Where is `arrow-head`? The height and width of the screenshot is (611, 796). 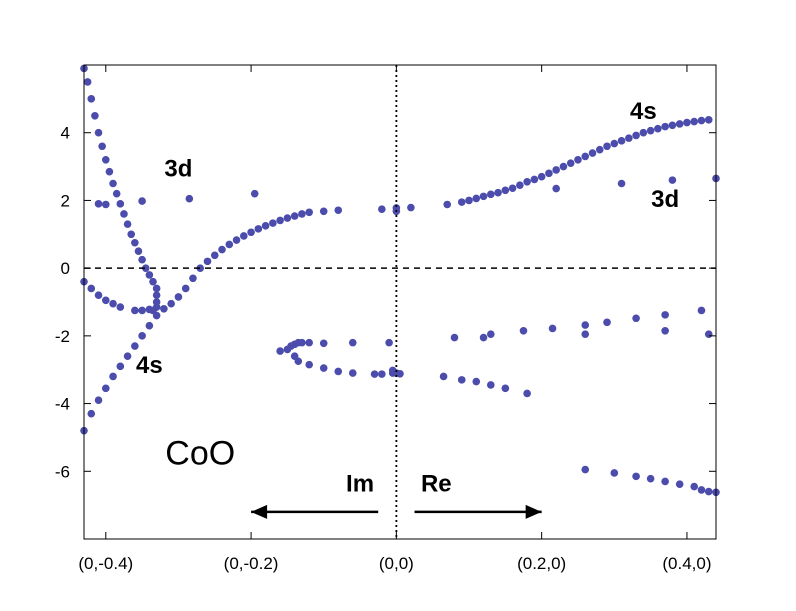 arrow-head is located at coordinates (259, 511).